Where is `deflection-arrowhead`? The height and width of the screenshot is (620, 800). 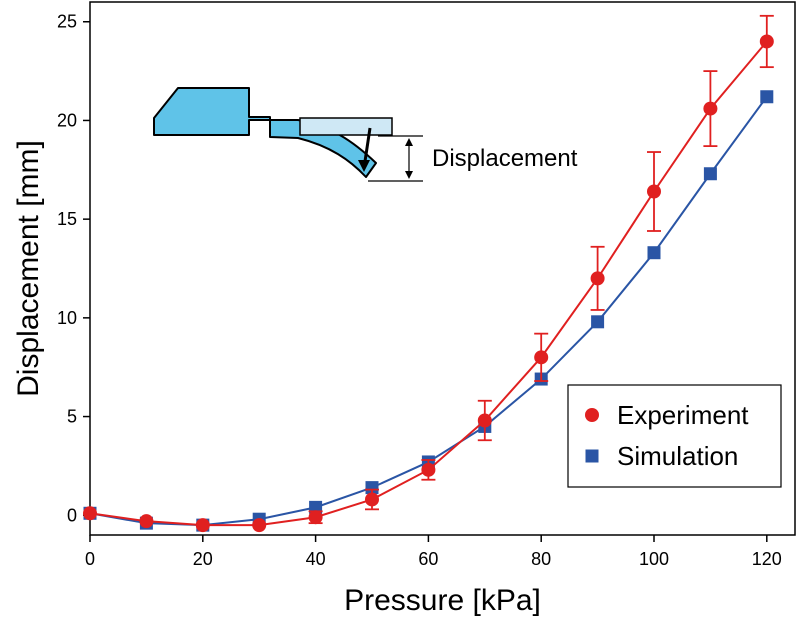
deflection-arrowhead is located at coordinates (364, 166).